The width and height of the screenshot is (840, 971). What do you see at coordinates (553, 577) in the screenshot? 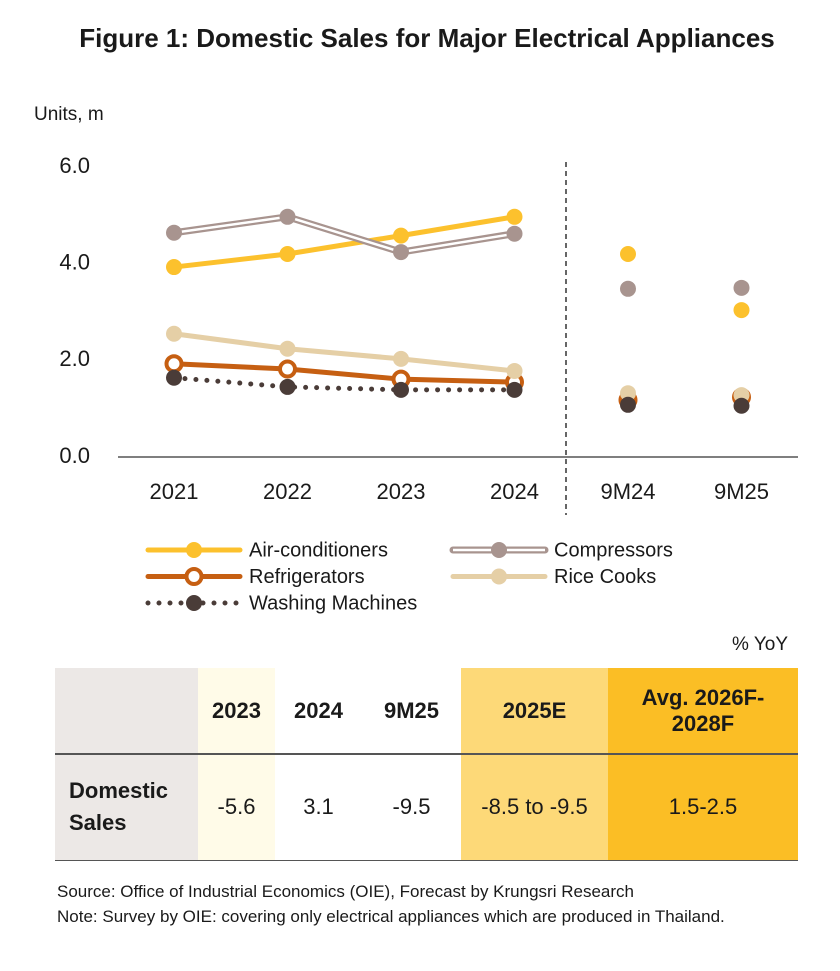
I see `legend-item: Rice Cooks` at bounding box center [553, 577].